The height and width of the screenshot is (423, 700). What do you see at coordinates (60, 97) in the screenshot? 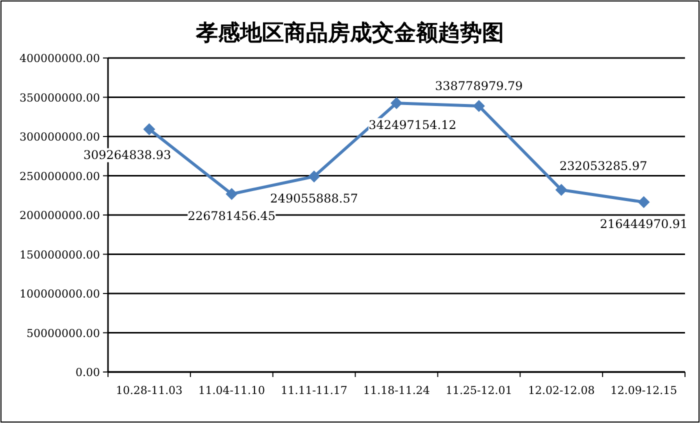
I see `y-tick-label: 350000000.00` at bounding box center [60, 97].